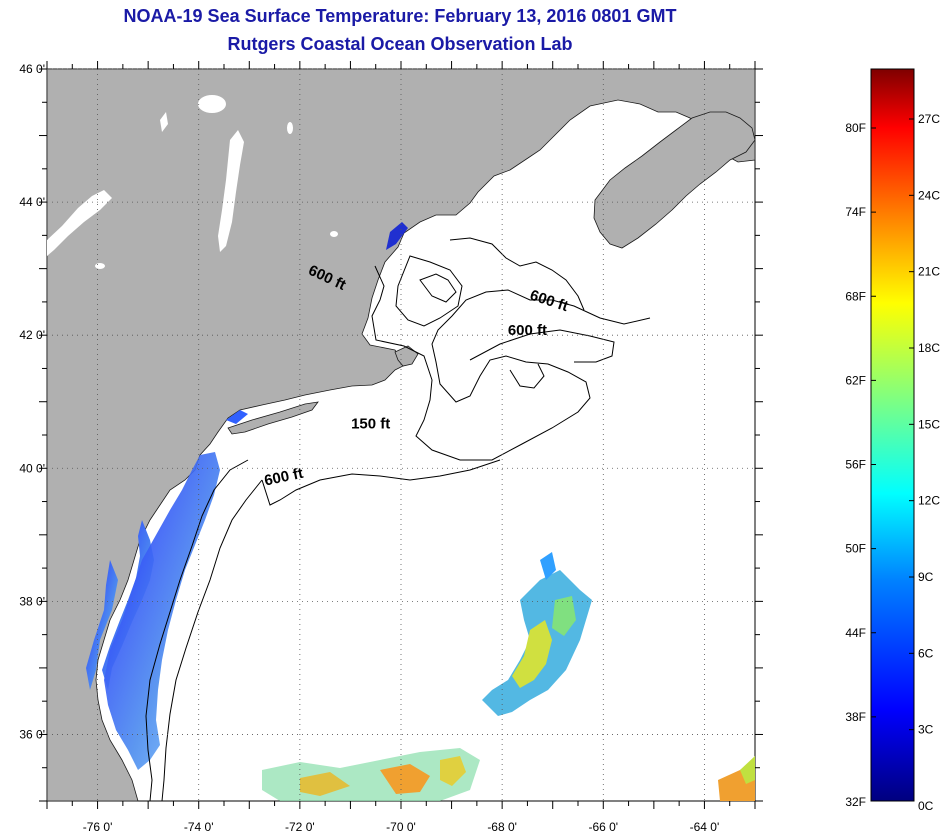 The height and width of the screenshot is (840, 944). I want to click on latitude-labels: 46 0' 44 0' 42 0' 40 0' 38 0' 36 0', so click(32, 401).